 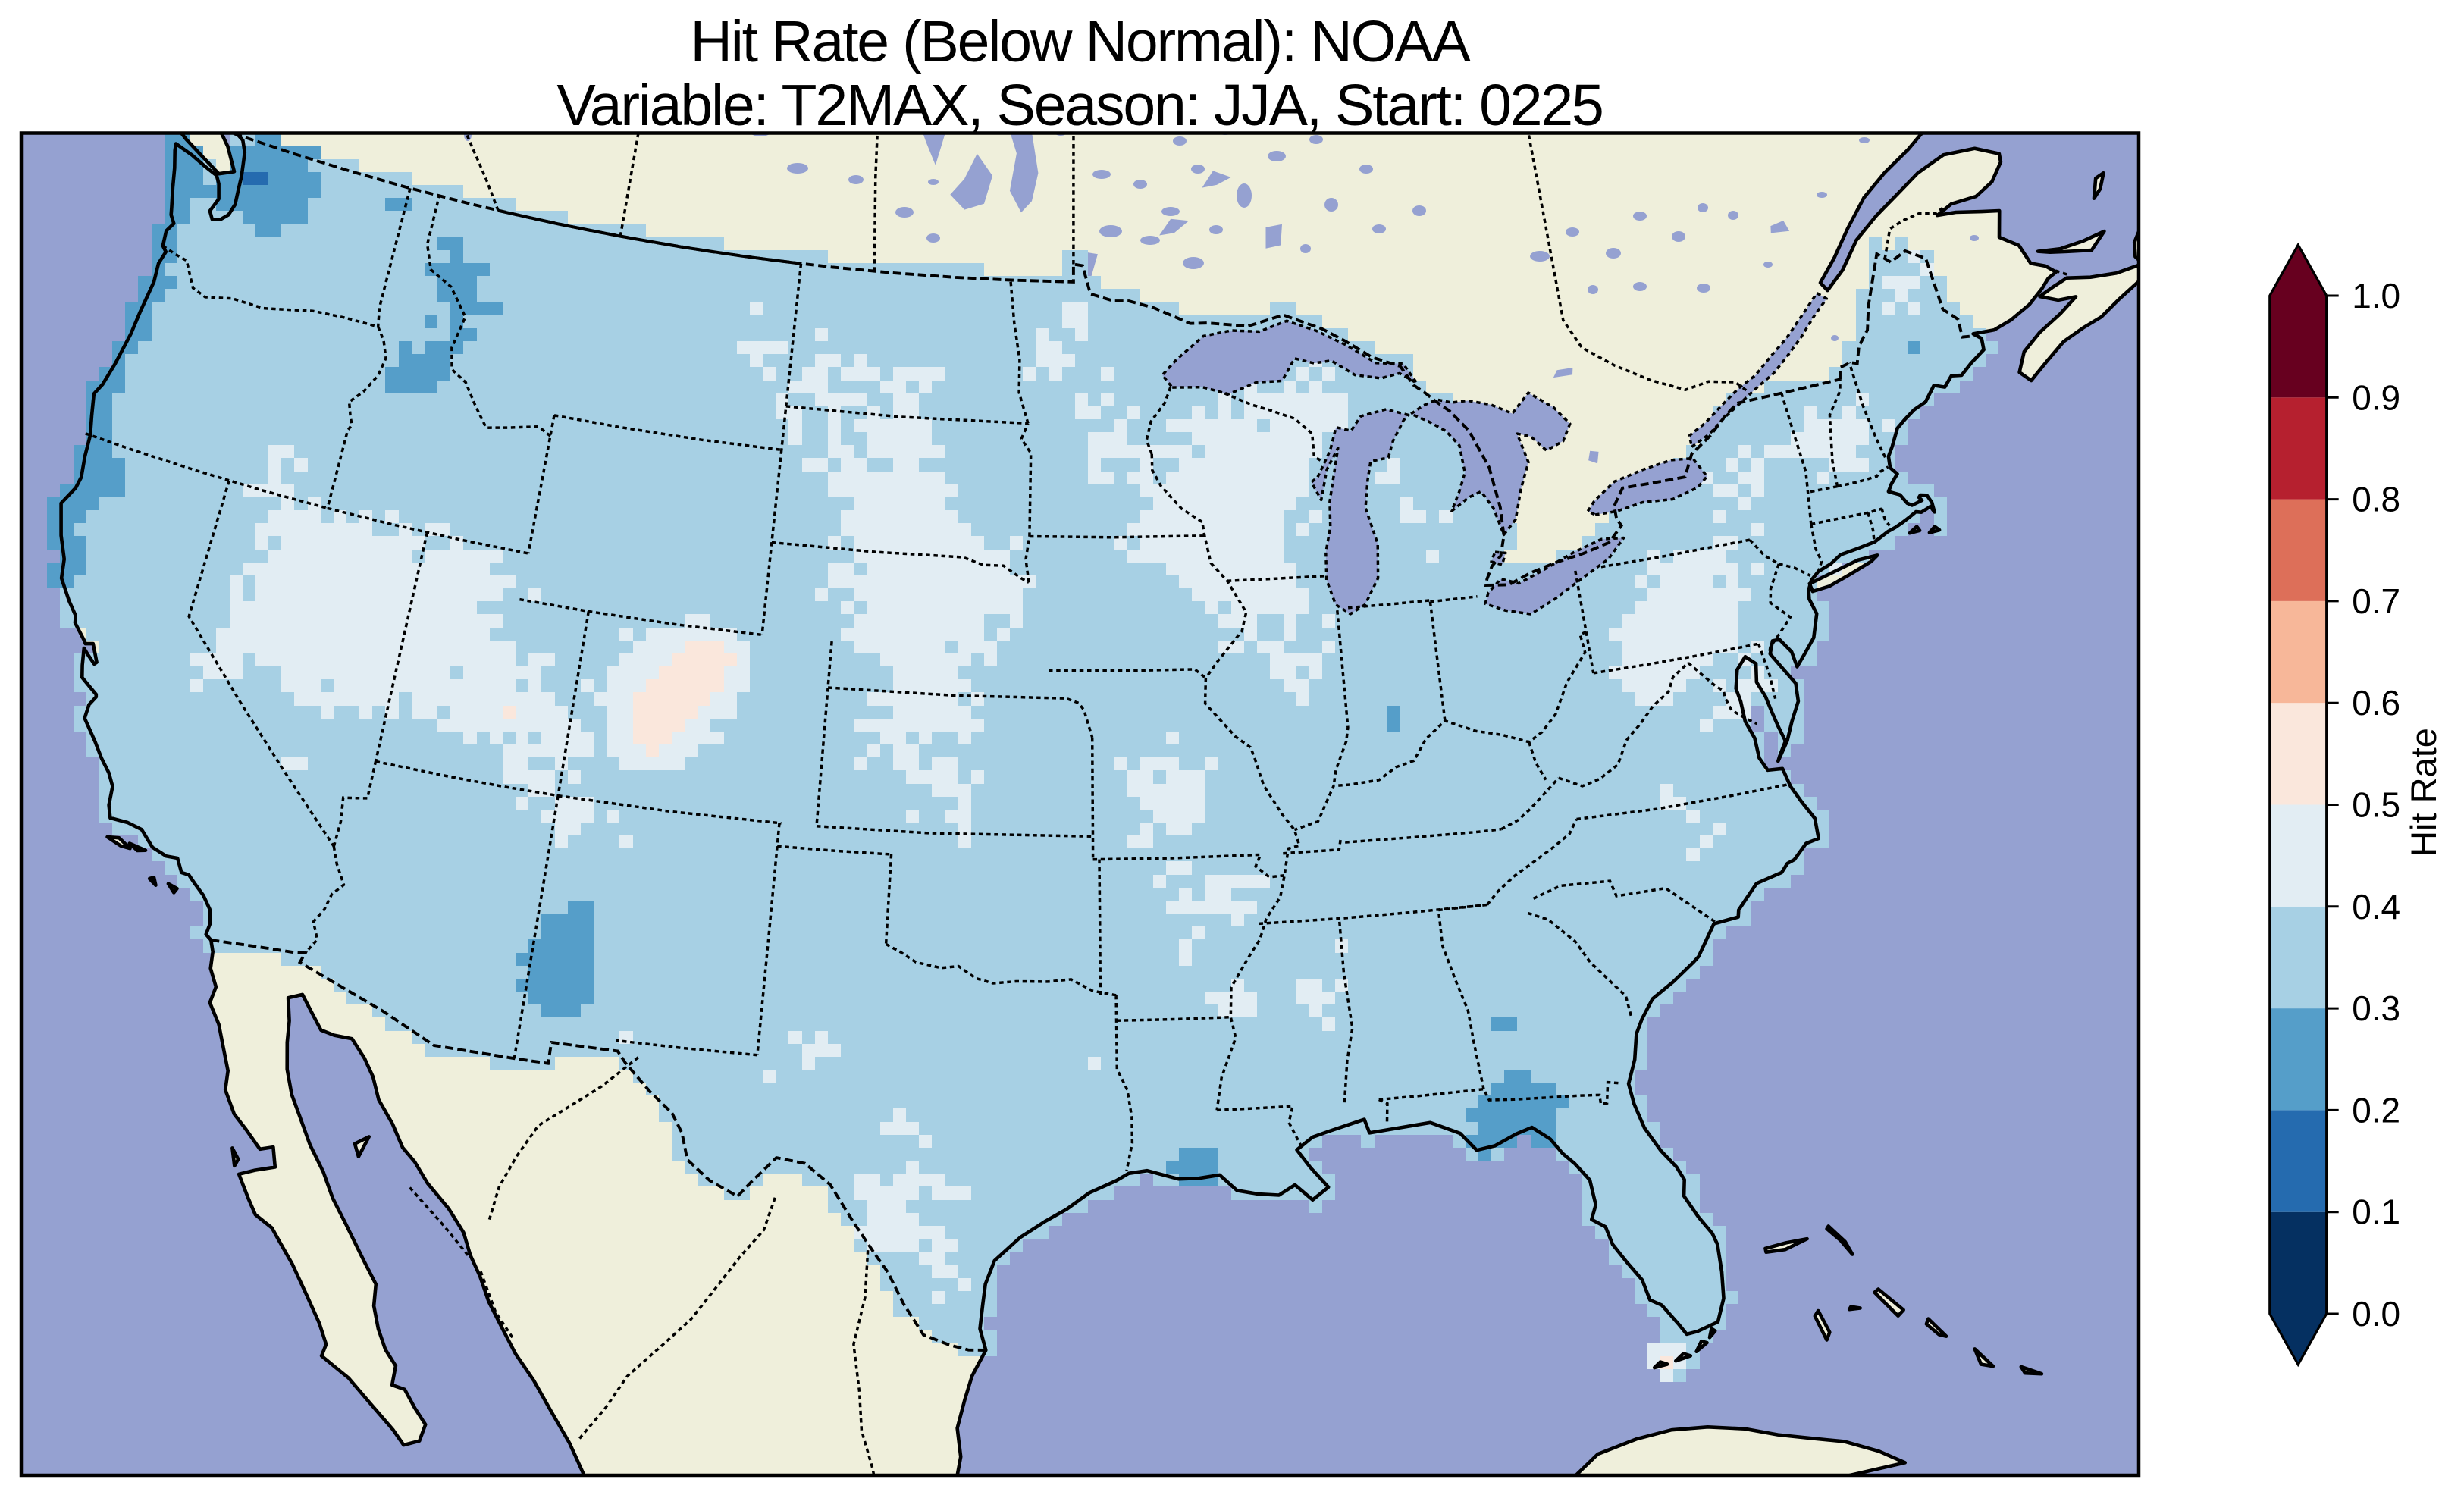 I want to click on svg-text: 0.4, so click(x=2376, y=906).